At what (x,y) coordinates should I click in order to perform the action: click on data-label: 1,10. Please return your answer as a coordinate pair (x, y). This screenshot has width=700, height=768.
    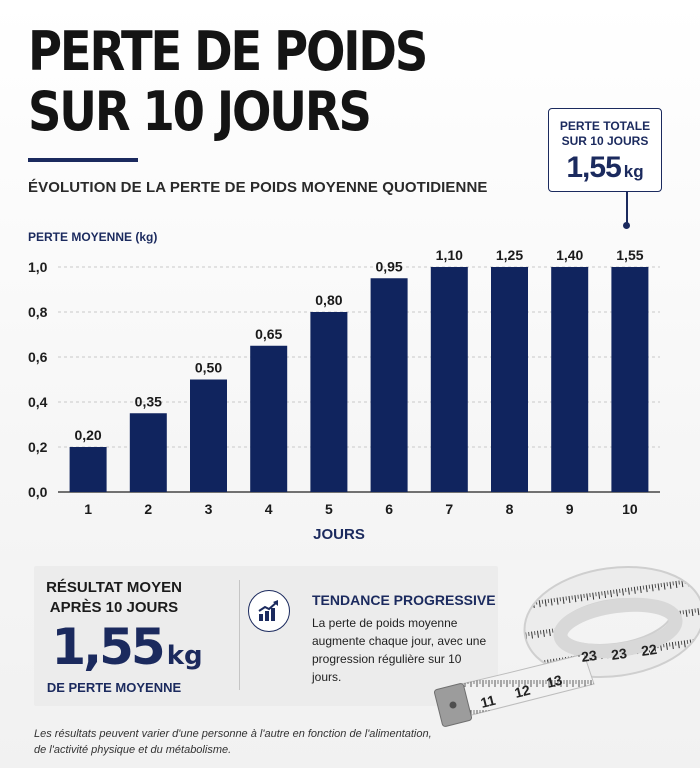
    Looking at the image, I should click on (449, 255).